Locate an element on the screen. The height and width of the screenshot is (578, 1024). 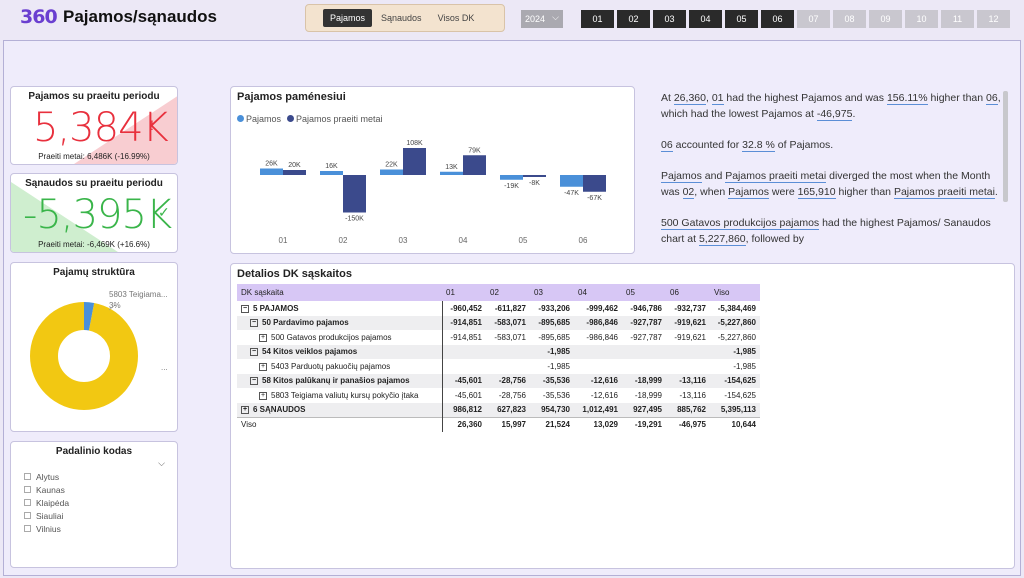
narrative-scrollbar is located at coordinates (1005, 146).